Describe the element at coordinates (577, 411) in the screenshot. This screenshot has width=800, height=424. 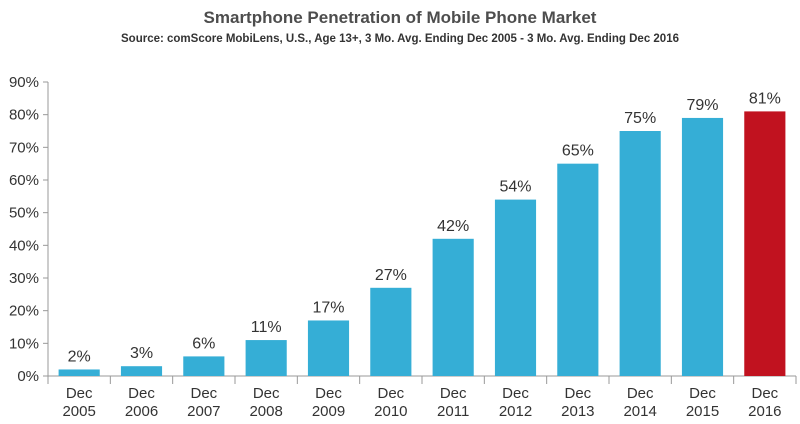
I see `x-tick-label: 2013` at that location.